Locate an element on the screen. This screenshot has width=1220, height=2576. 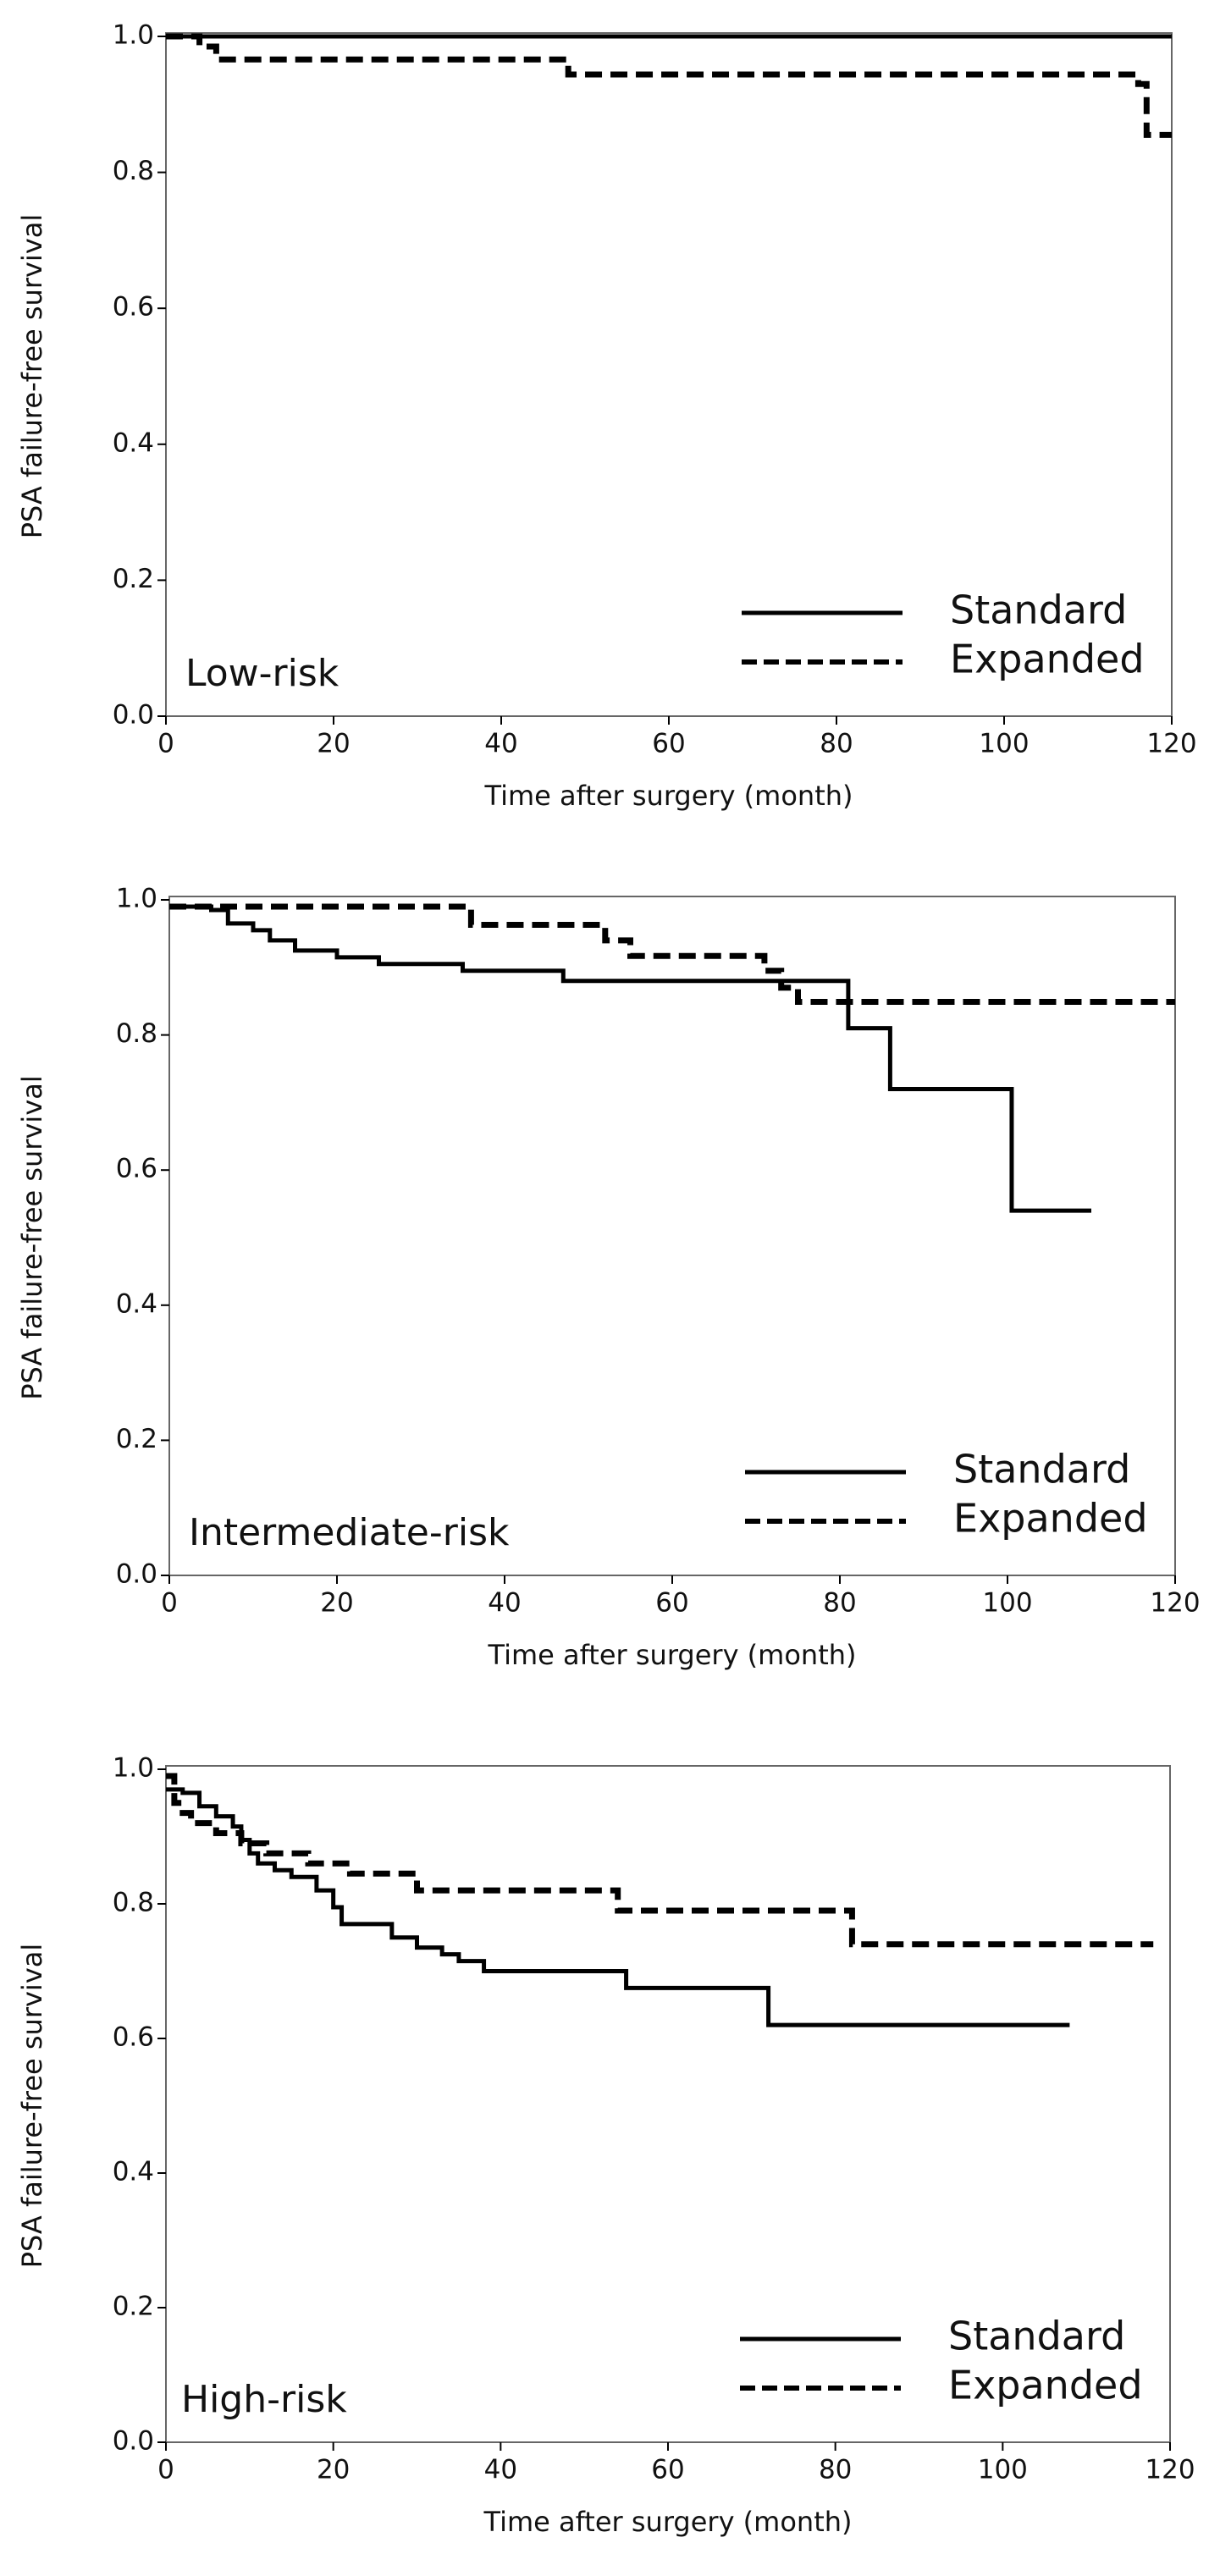
annotation: Low-risk is located at coordinates (262, 674).